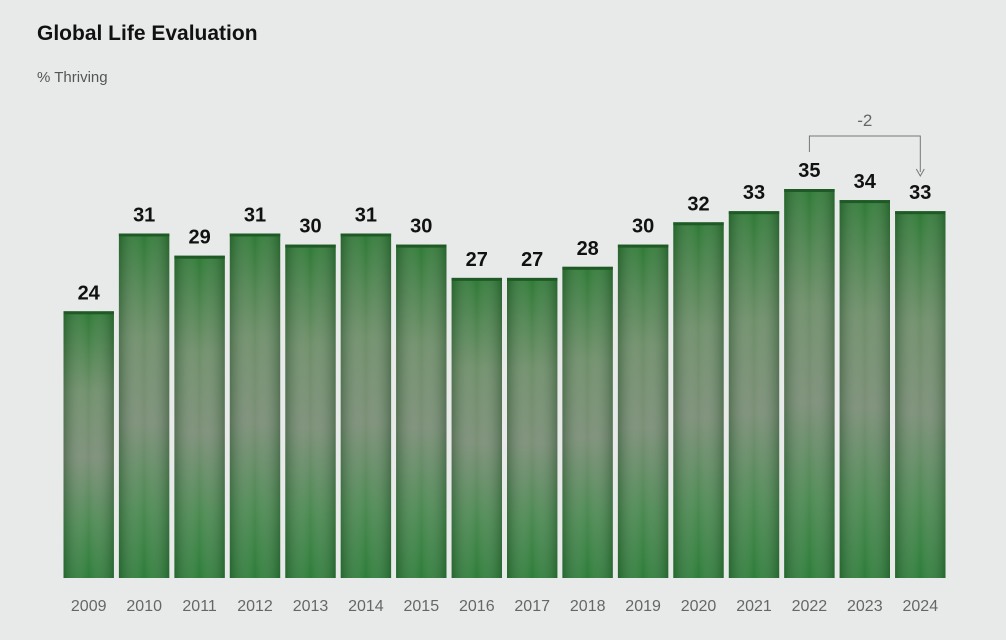 The image size is (1006, 640). I want to click on bar-shade-2021, so click(754, 394).